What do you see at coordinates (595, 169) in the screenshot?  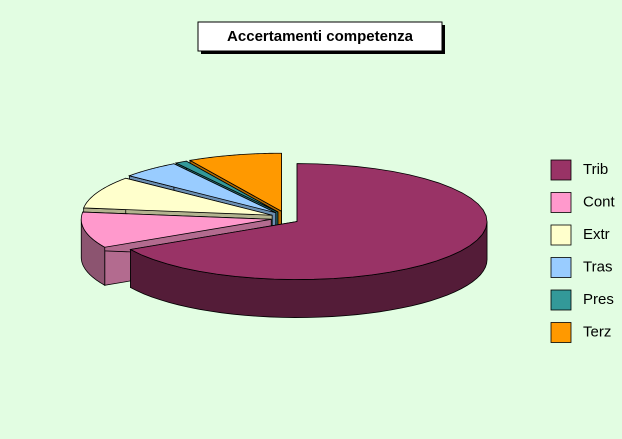 I see `legend-label: Trib` at bounding box center [595, 169].